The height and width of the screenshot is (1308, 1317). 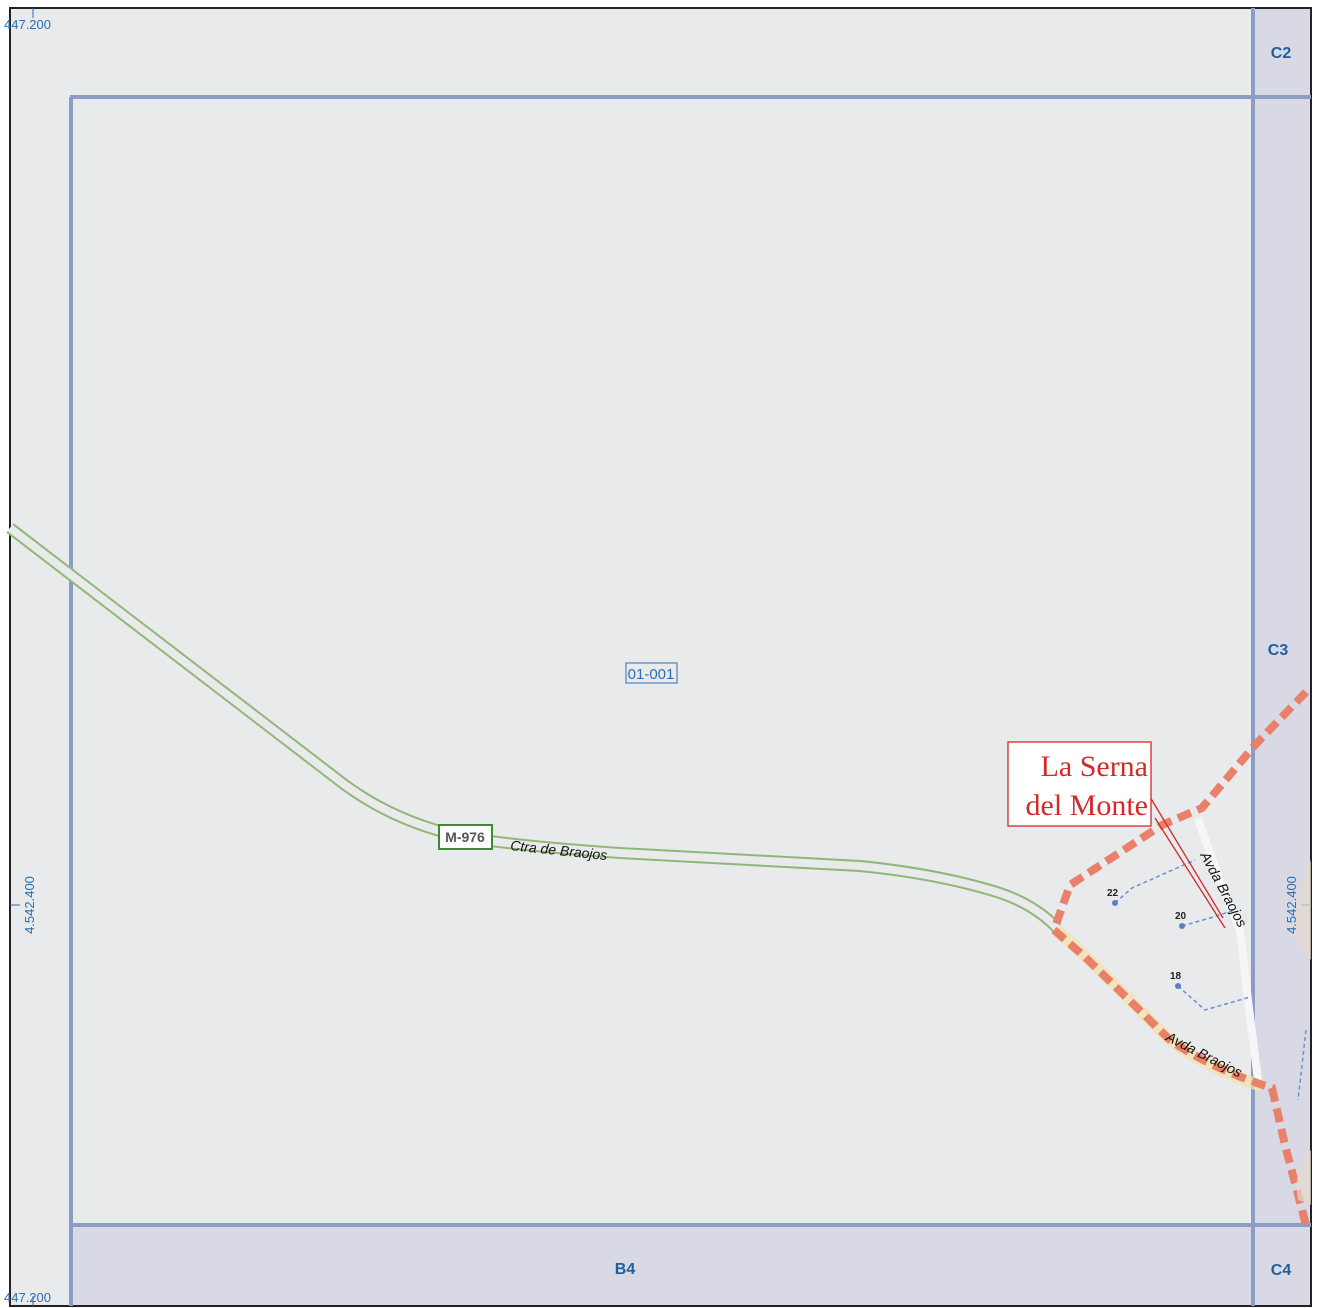 What do you see at coordinates (27, 24) in the screenshot?
I see `coord-top-left: 447.200` at bounding box center [27, 24].